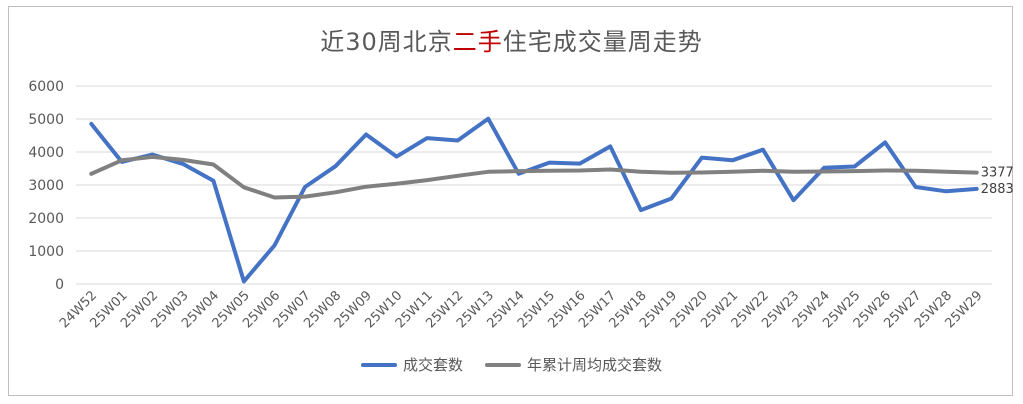 This screenshot has width=1023, height=404. I want to click on chart-title-pre: 近30周北京, so click(386, 42).